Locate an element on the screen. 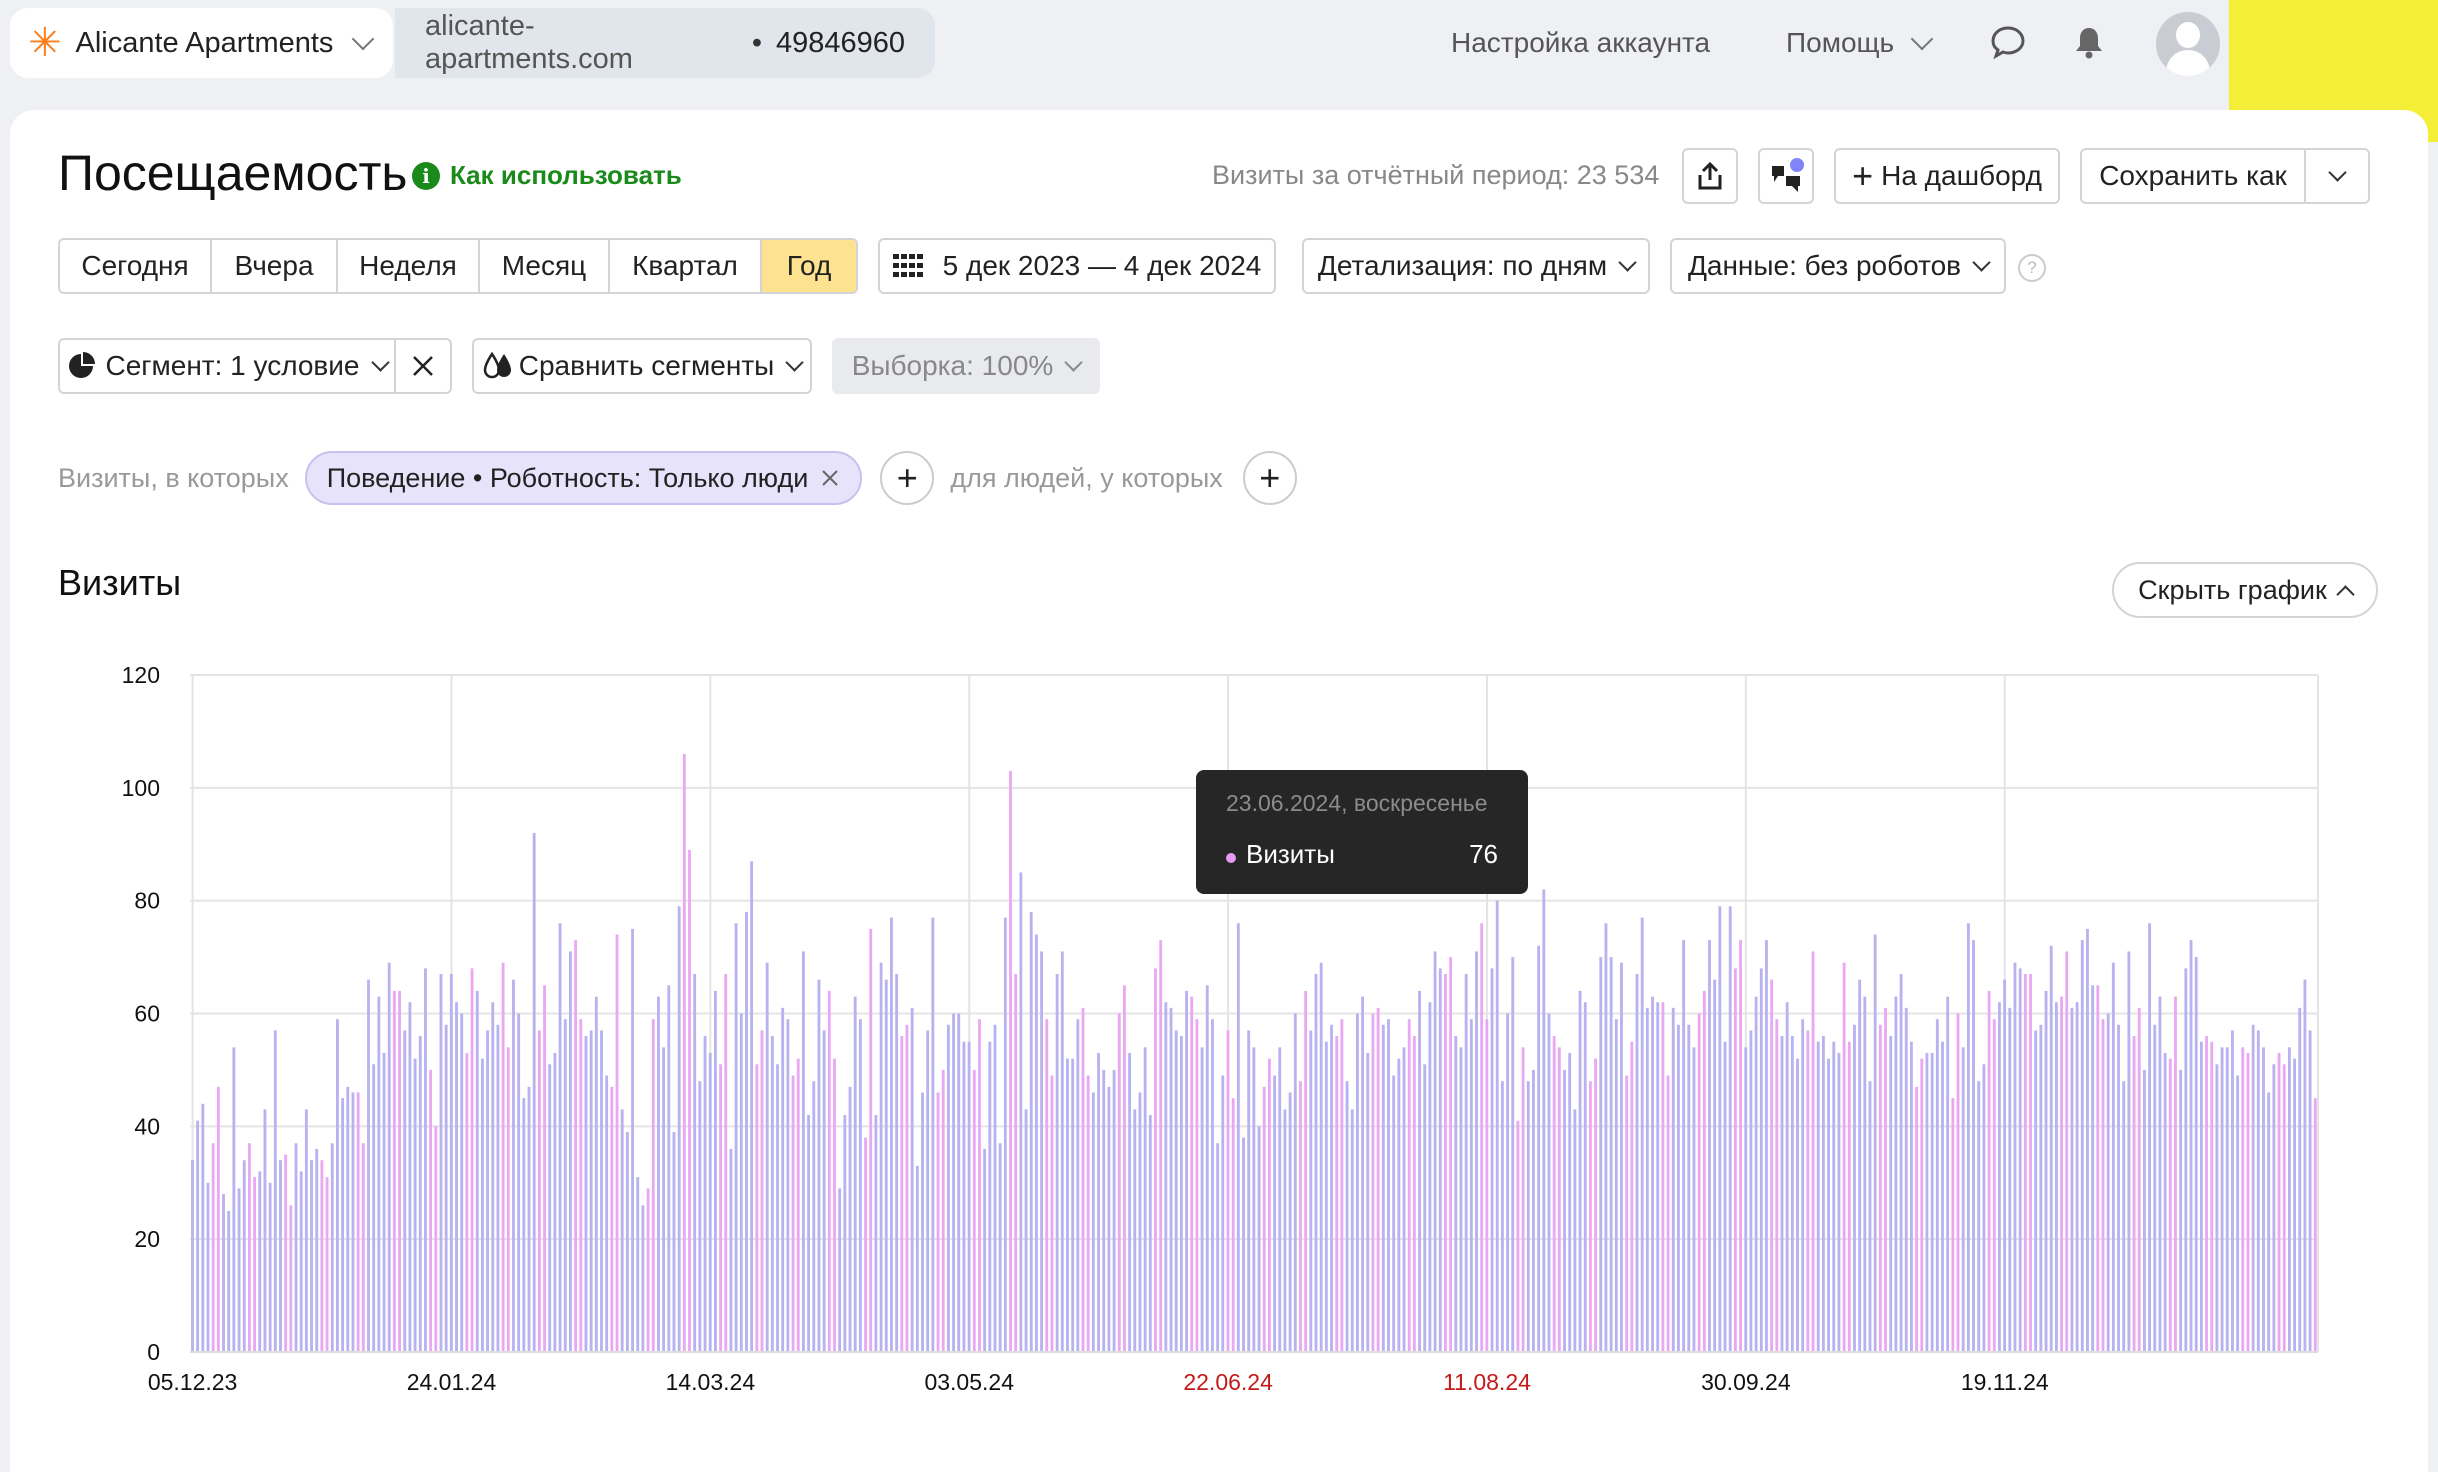 The height and width of the screenshot is (1472, 2438). condition-chip: Поведение • Роботность: Только люди is located at coordinates (583, 478).